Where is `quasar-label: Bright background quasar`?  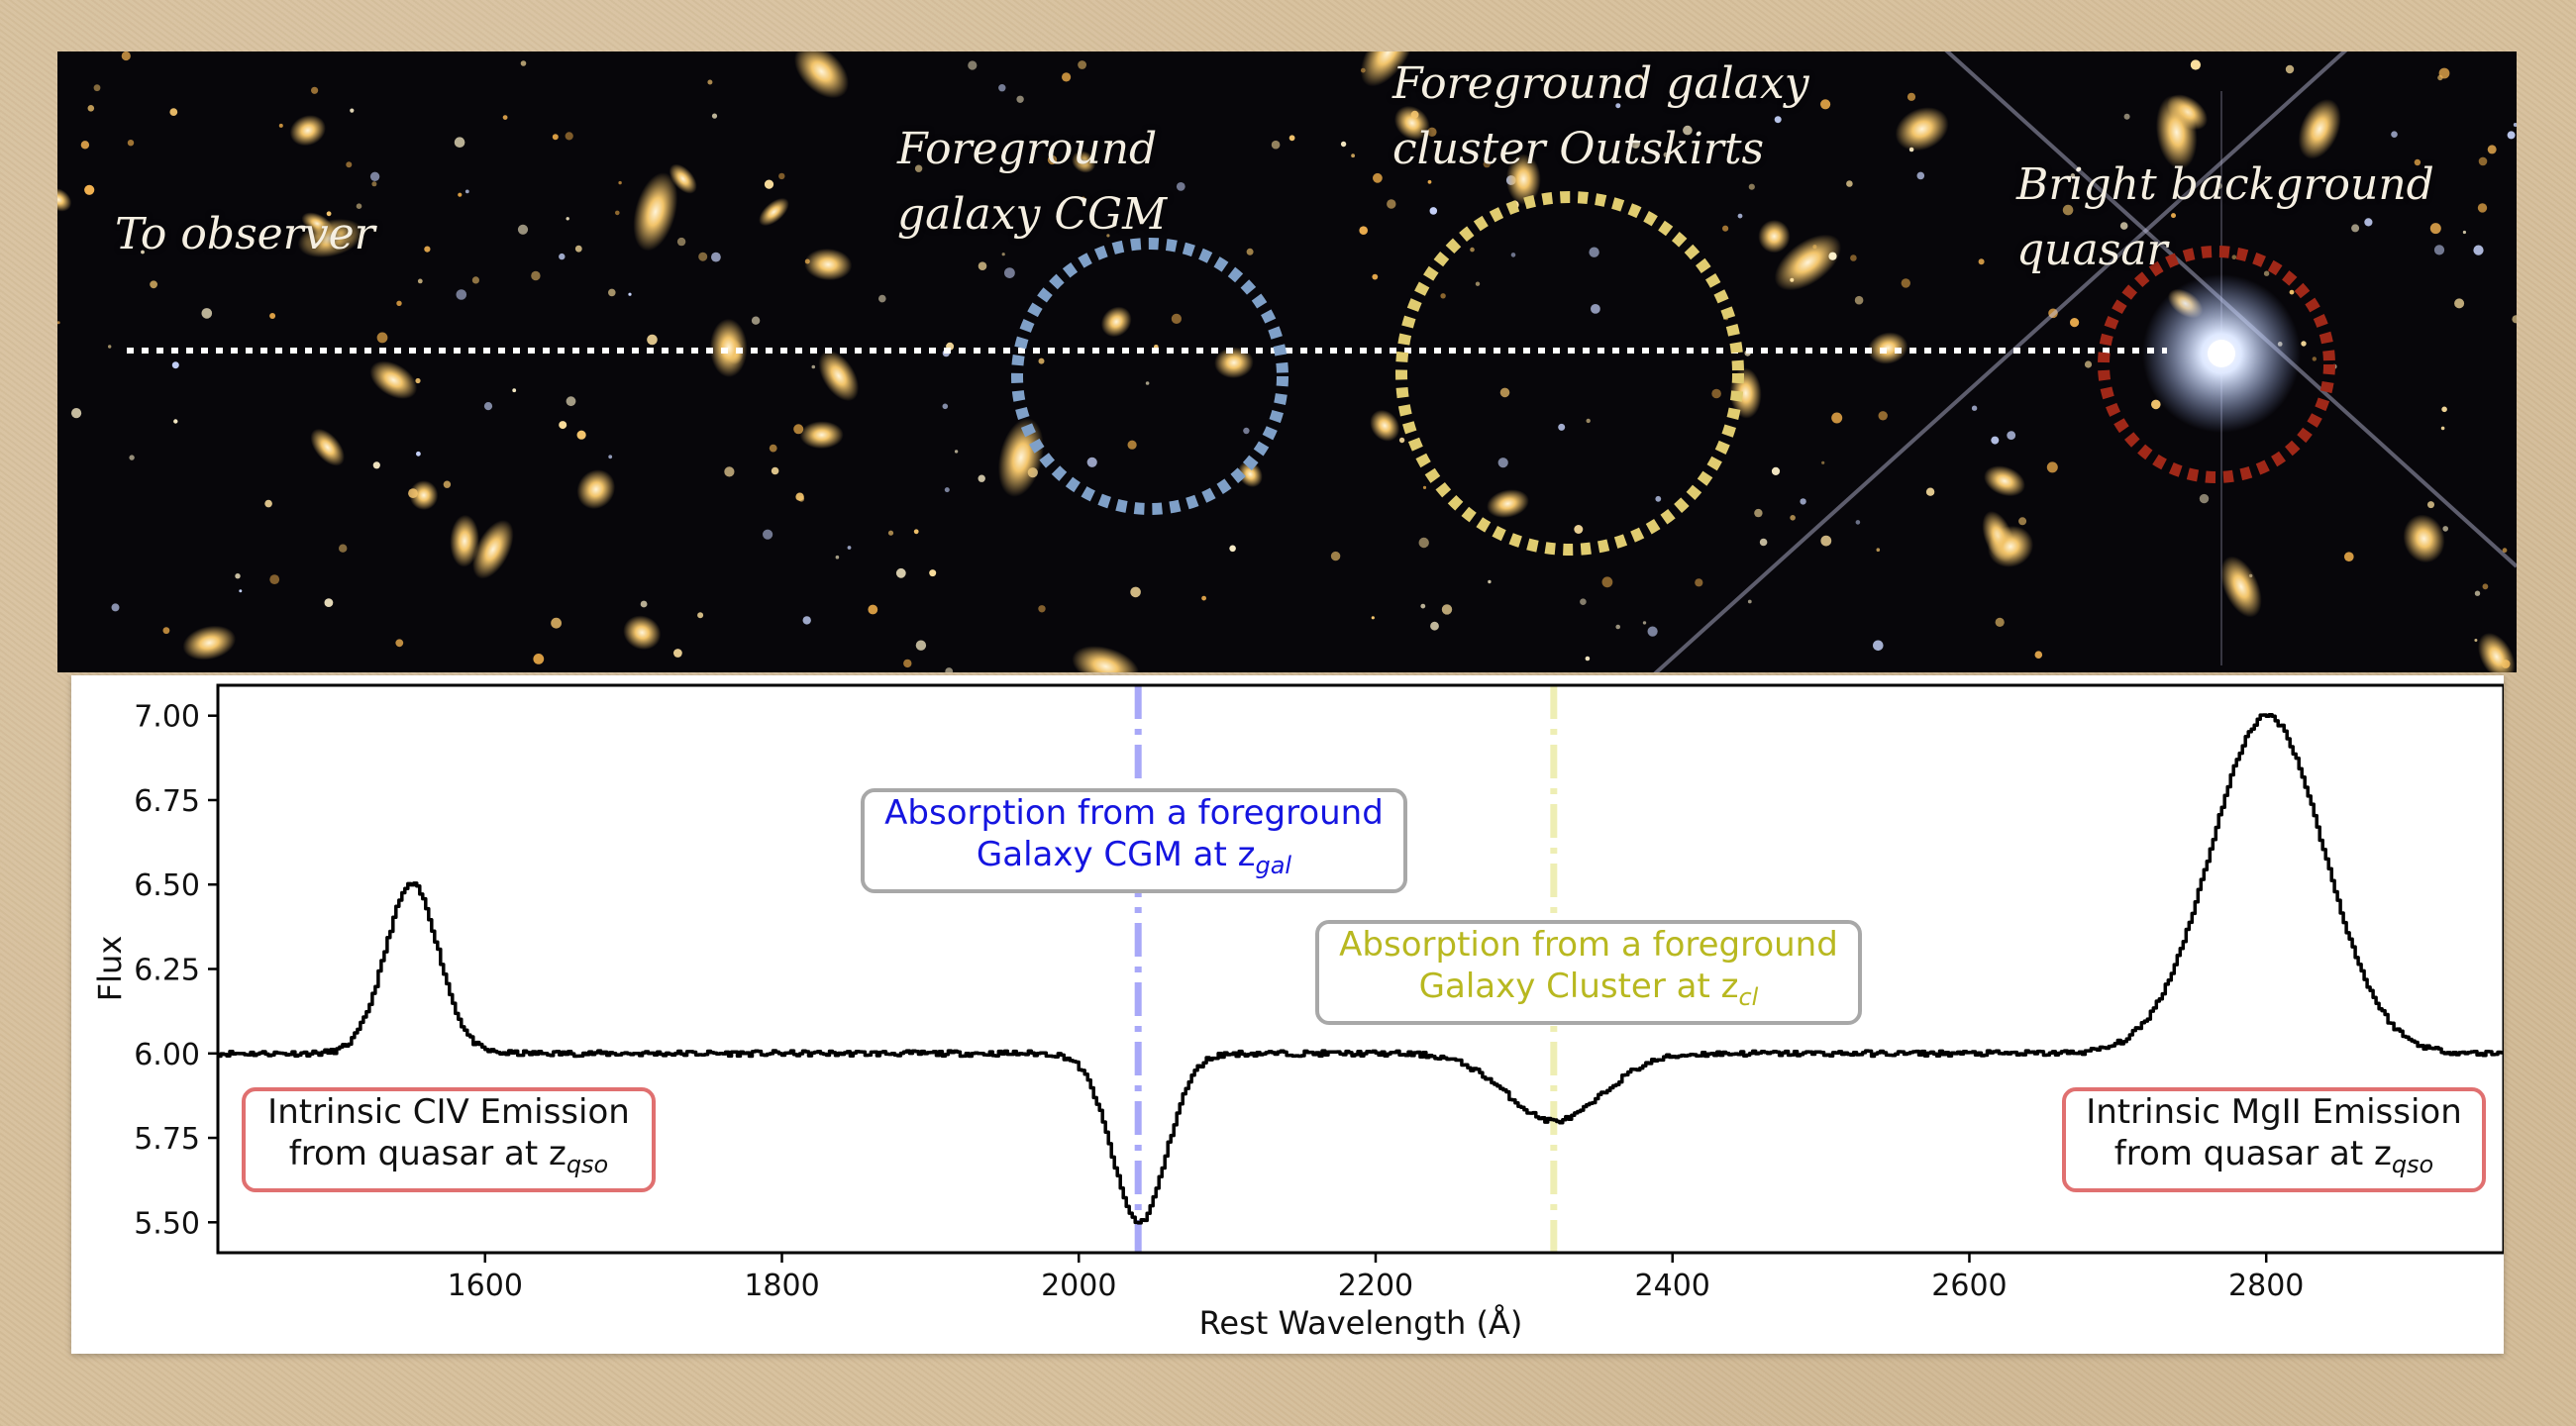
quasar-label: Bright background quasar is located at coordinates (2225, 217).